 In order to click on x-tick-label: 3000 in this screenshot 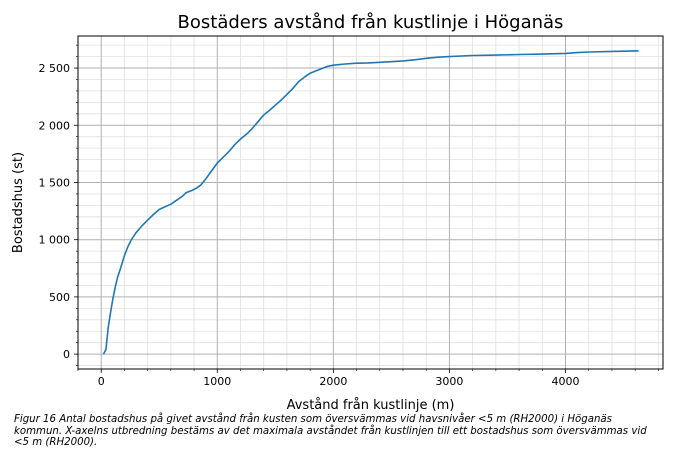, I will do `click(449, 381)`.